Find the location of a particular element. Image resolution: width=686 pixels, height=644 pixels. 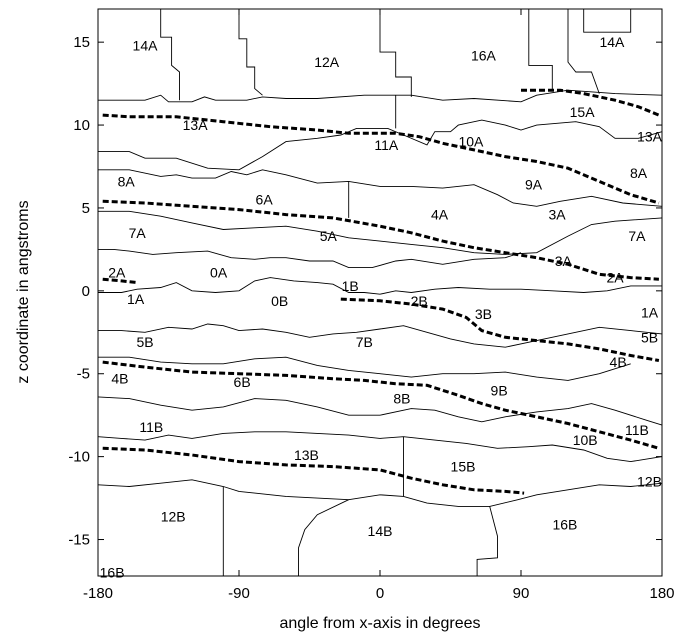

region-label: 1B is located at coordinates (350, 286).